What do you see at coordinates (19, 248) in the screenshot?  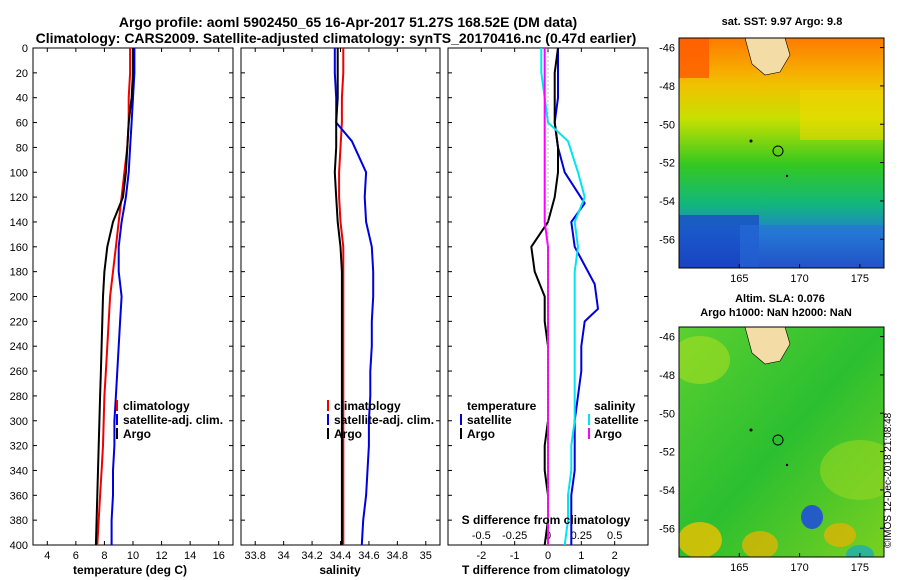 I see `depth-tick-label: 160` at bounding box center [19, 248].